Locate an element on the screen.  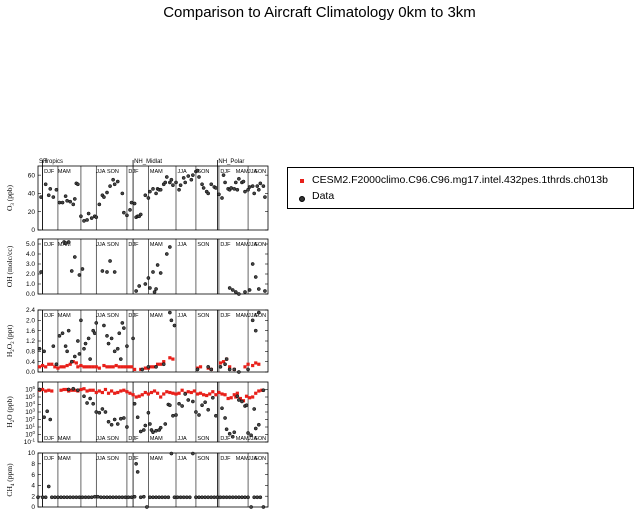
y-tick-label: 10-1 is located at coordinates (30, 442).